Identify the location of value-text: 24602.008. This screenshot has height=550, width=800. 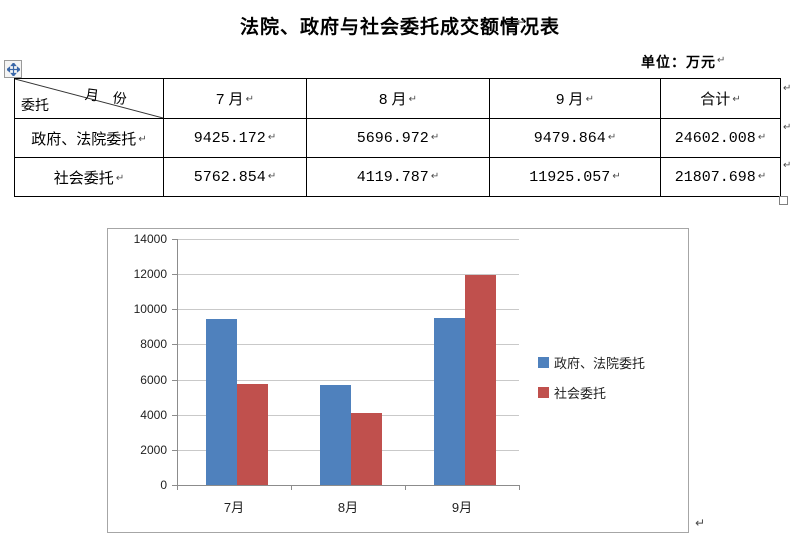
(715, 138).